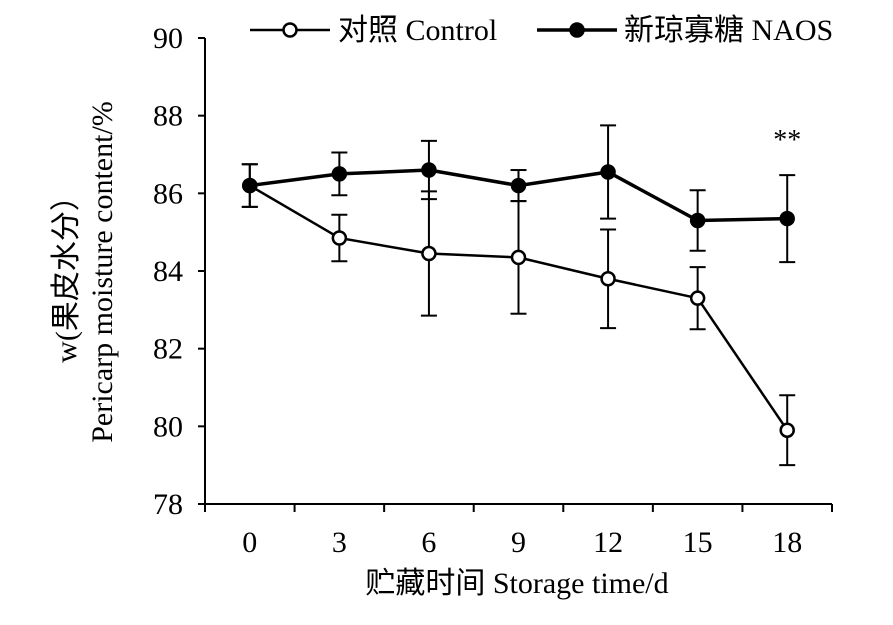  What do you see at coordinates (168, 349) in the screenshot?
I see `y-tick-label: 82` at bounding box center [168, 349].